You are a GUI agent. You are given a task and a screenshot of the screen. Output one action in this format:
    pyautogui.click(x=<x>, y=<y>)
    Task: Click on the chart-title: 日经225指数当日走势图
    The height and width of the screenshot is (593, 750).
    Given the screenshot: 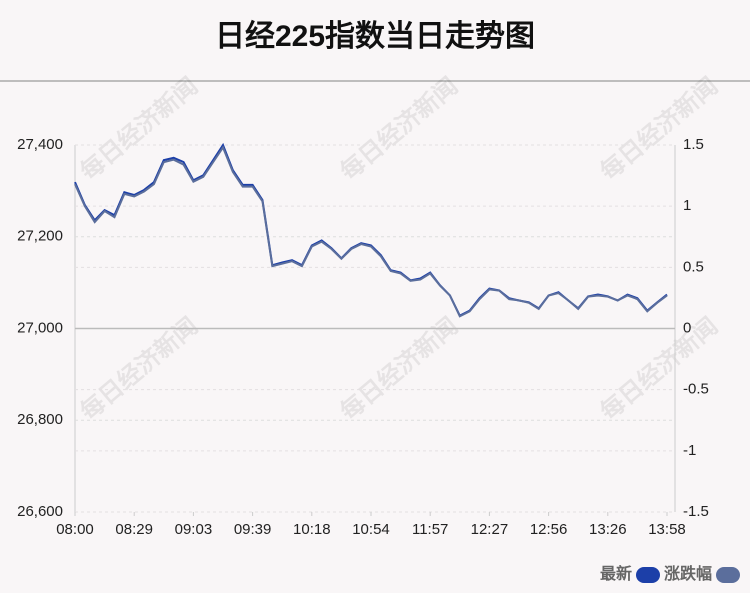 What is the action you would take?
    pyautogui.click(x=375, y=36)
    